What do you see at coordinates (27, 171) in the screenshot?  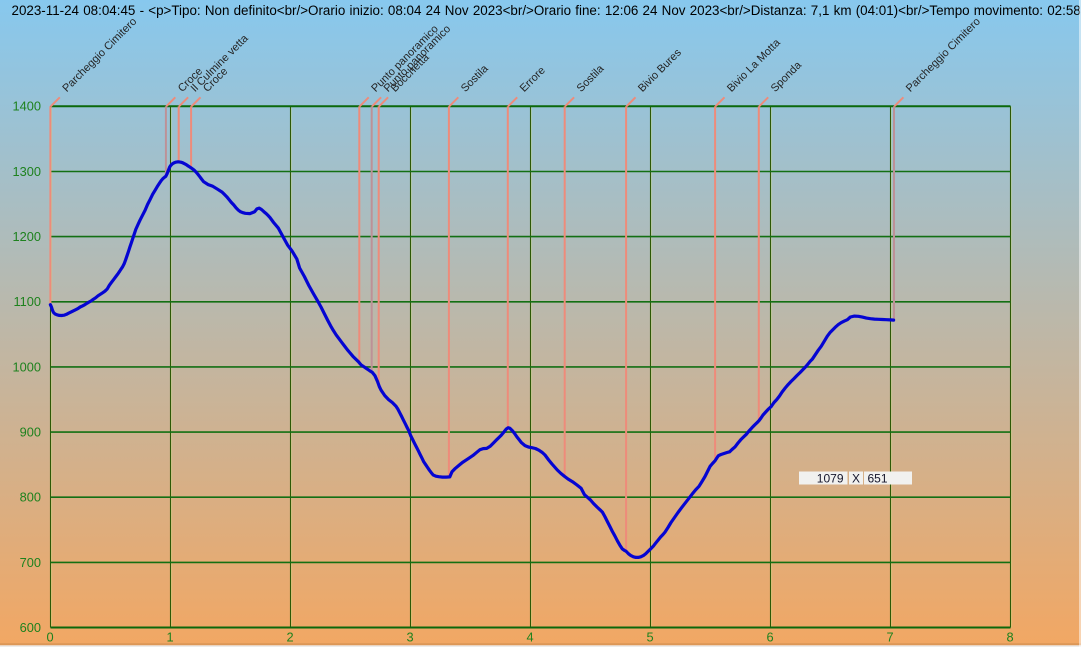 I see `svg-text: 1300` at bounding box center [27, 171].